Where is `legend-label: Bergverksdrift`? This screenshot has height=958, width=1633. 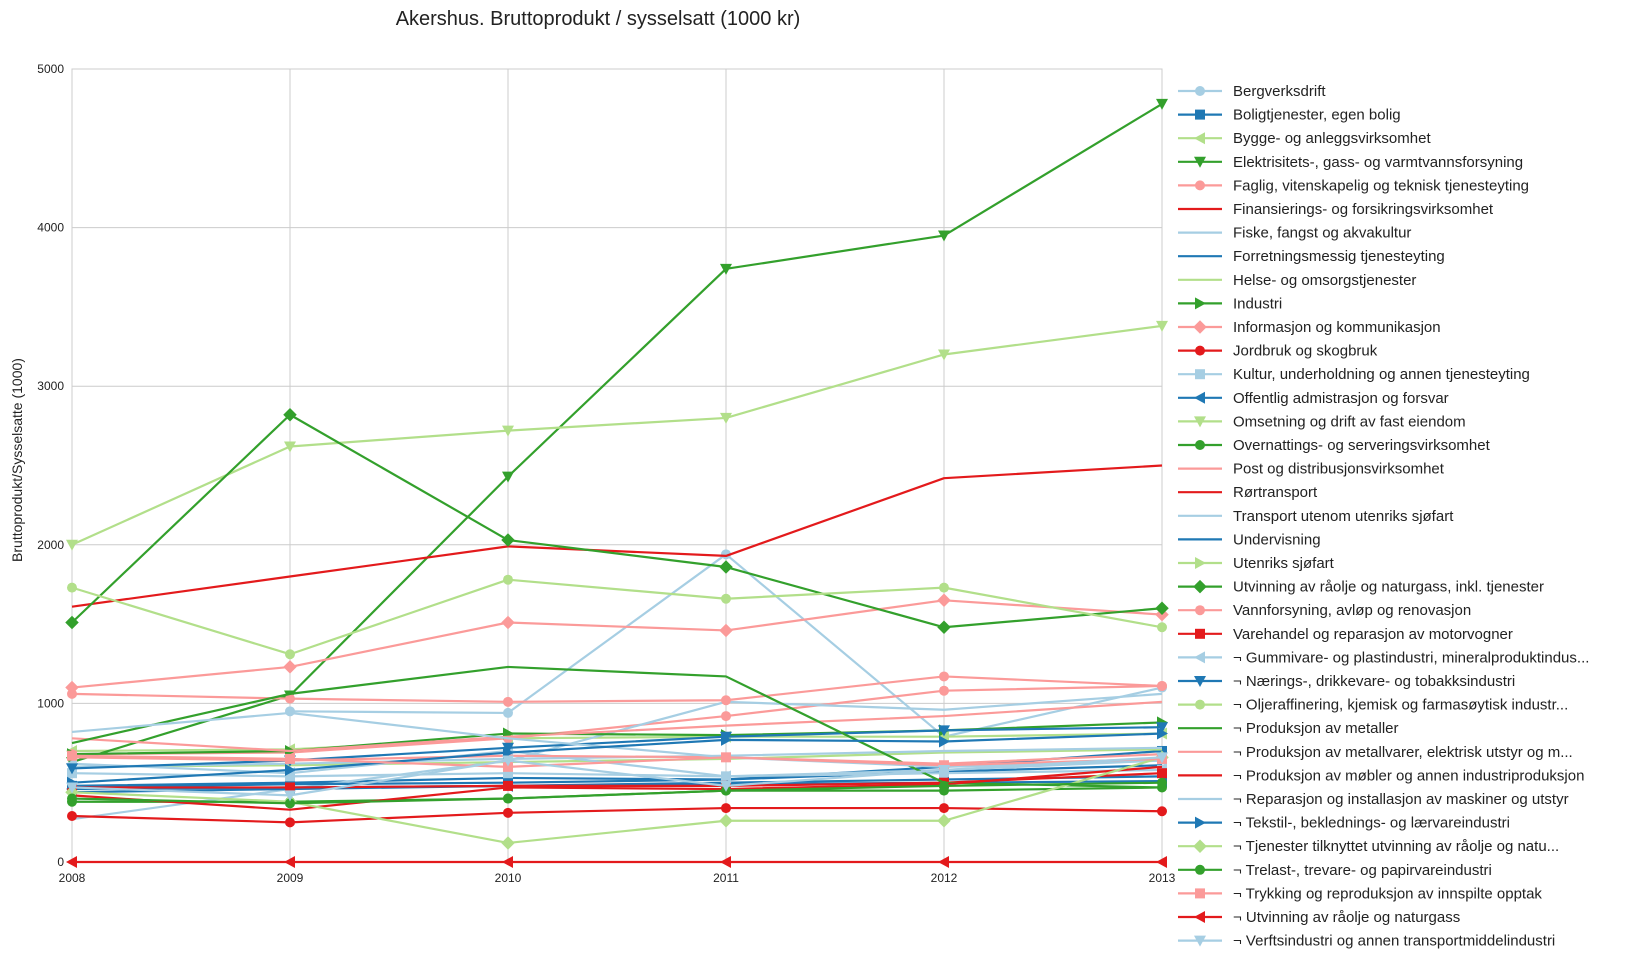 legend-label: Bergverksdrift is located at coordinates (1279, 91).